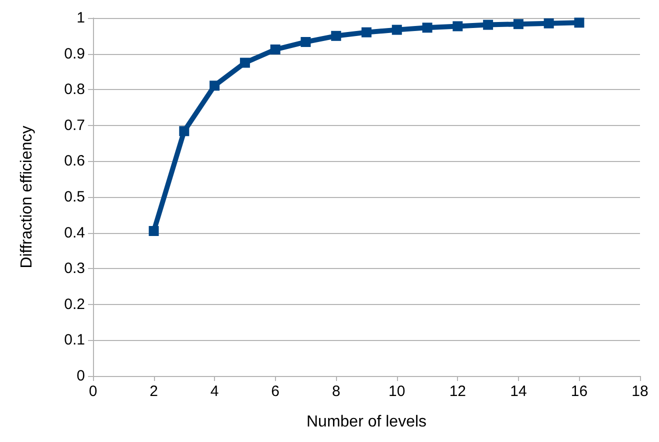 The width and height of the screenshot is (659, 442). Describe the element at coordinates (80, 376) in the screenshot. I see `y-tick-label: 0` at that location.